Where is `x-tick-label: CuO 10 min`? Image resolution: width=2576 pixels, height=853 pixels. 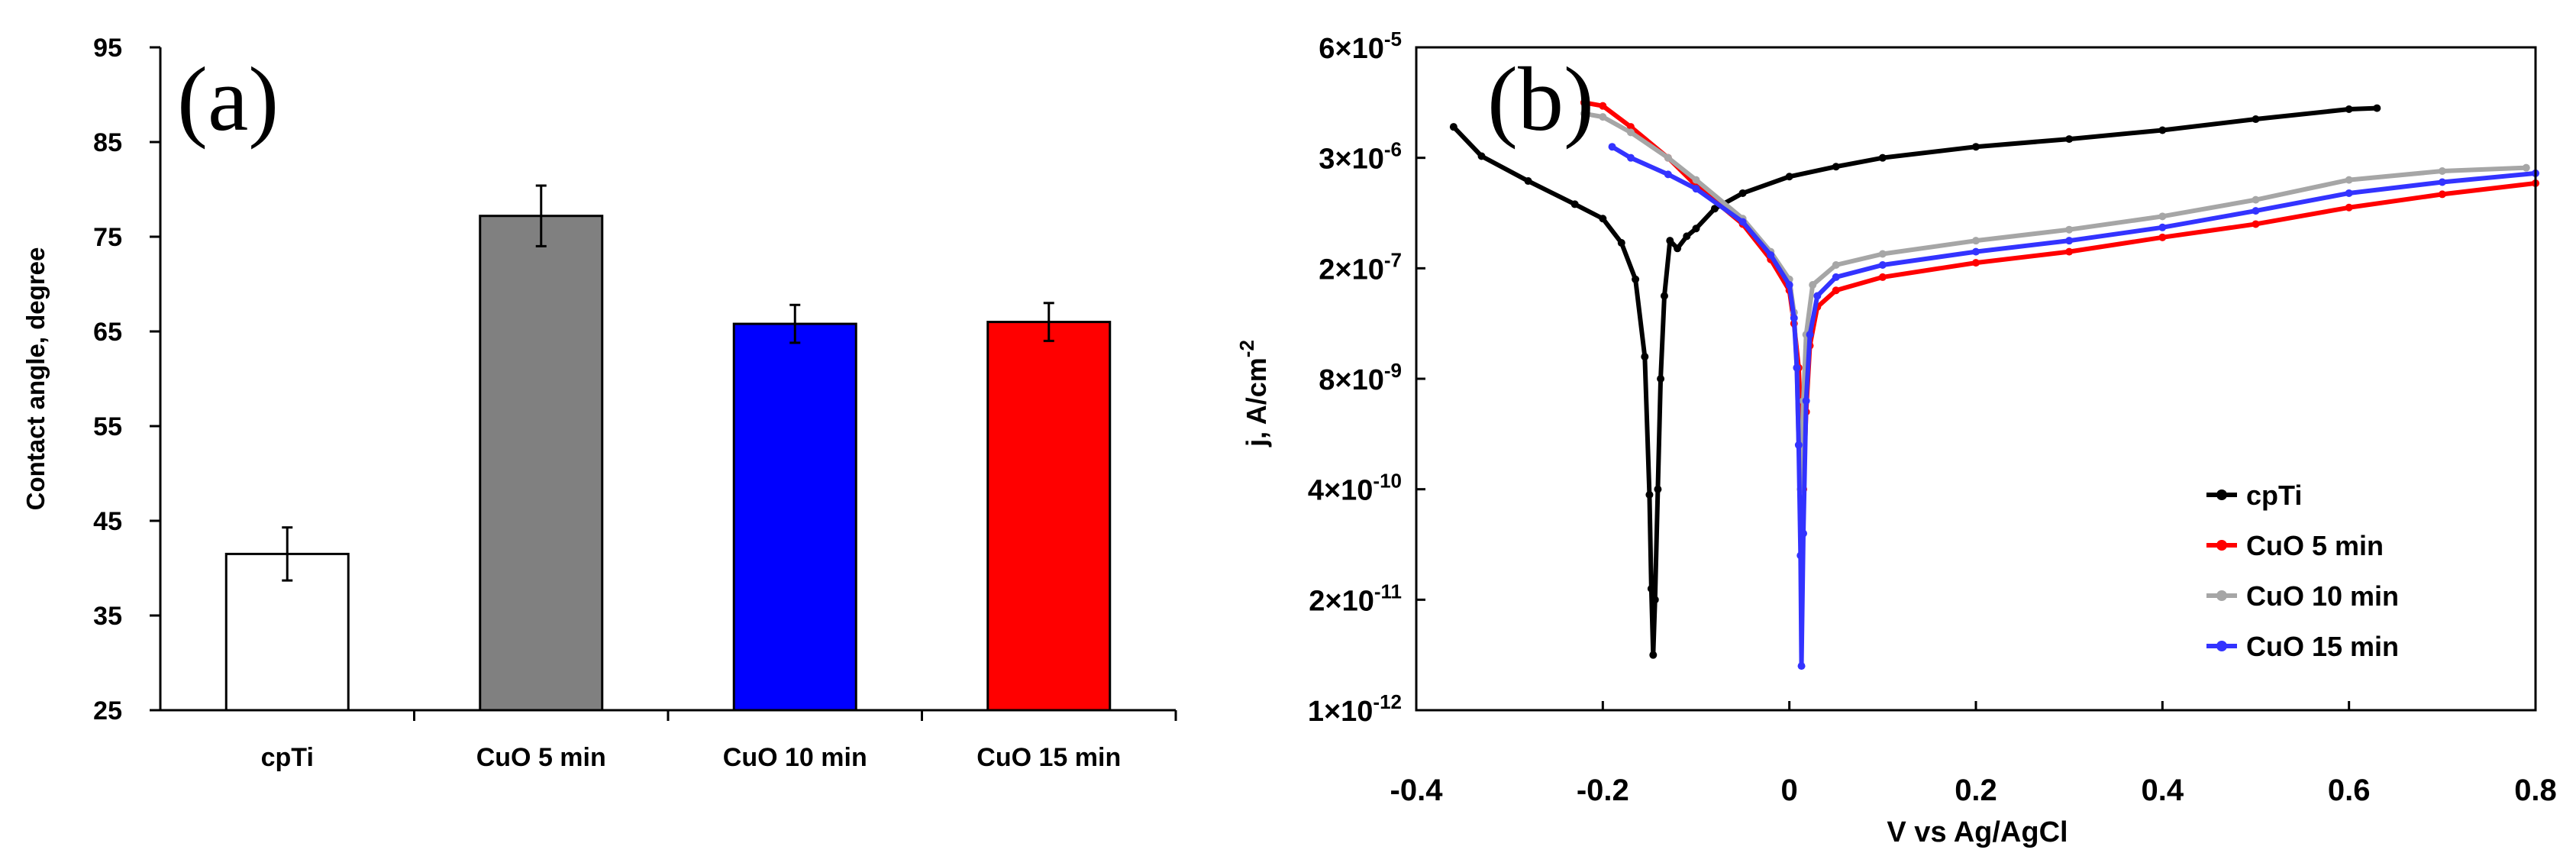
x-tick-label: CuO 10 min is located at coordinates (795, 757).